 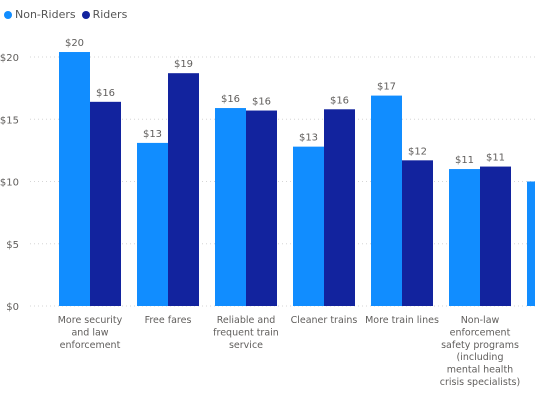 I want to click on y-tick-label: $5, so click(x=12, y=245).